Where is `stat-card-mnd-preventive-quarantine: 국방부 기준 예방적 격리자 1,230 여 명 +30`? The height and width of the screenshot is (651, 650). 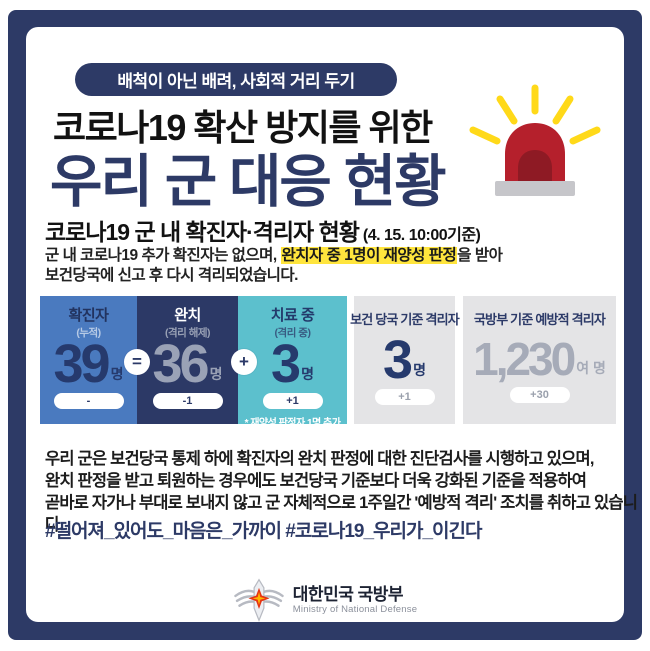 stat-card-mnd-preventive-quarantine: 국방부 기준 예방적 격리자 1,230 여 명 +30 is located at coordinates (539, 360).